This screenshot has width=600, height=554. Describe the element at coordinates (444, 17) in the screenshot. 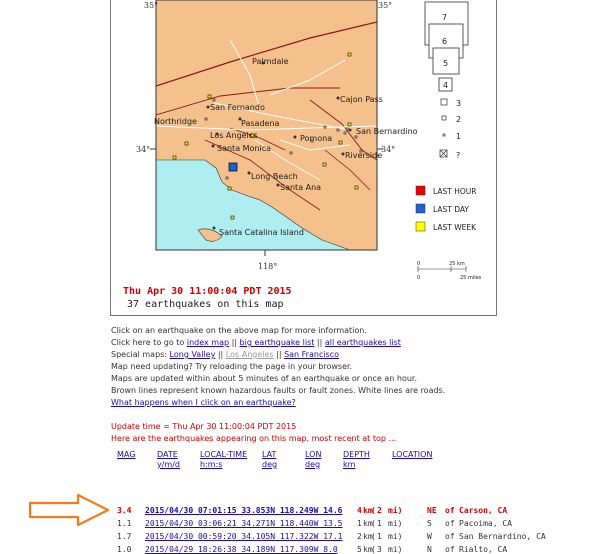

I see `mag-7-label: 7` at that location.